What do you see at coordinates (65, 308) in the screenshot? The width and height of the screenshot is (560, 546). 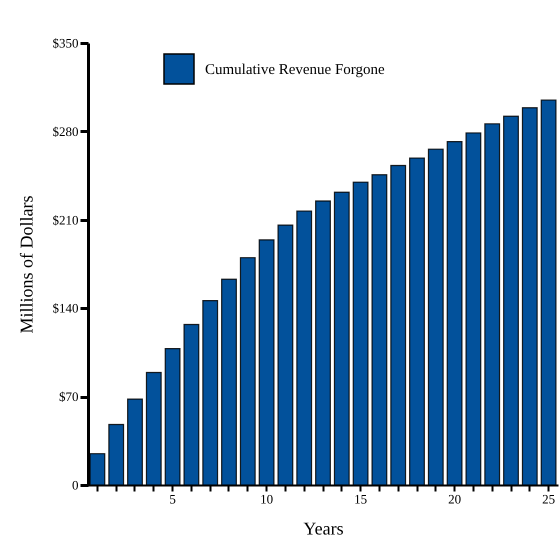 I see `y-tick-label: $140` at bounding box center [65, 308].